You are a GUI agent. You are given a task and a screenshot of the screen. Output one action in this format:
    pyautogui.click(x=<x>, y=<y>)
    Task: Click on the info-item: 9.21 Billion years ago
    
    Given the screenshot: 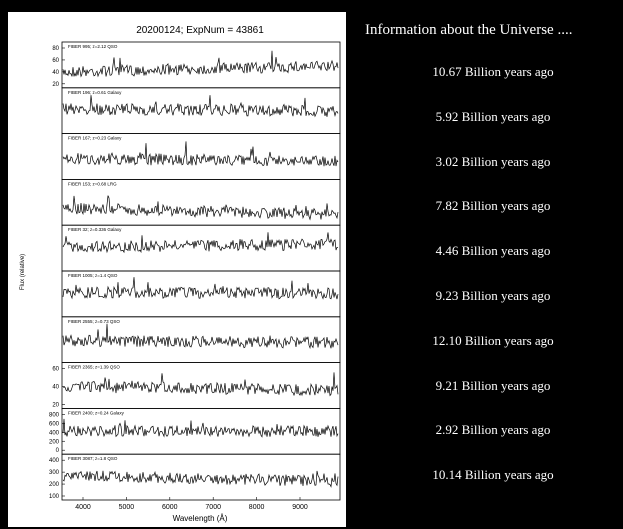 What is the action you would take?
    pyautogui.click(x=493, y=385)
    